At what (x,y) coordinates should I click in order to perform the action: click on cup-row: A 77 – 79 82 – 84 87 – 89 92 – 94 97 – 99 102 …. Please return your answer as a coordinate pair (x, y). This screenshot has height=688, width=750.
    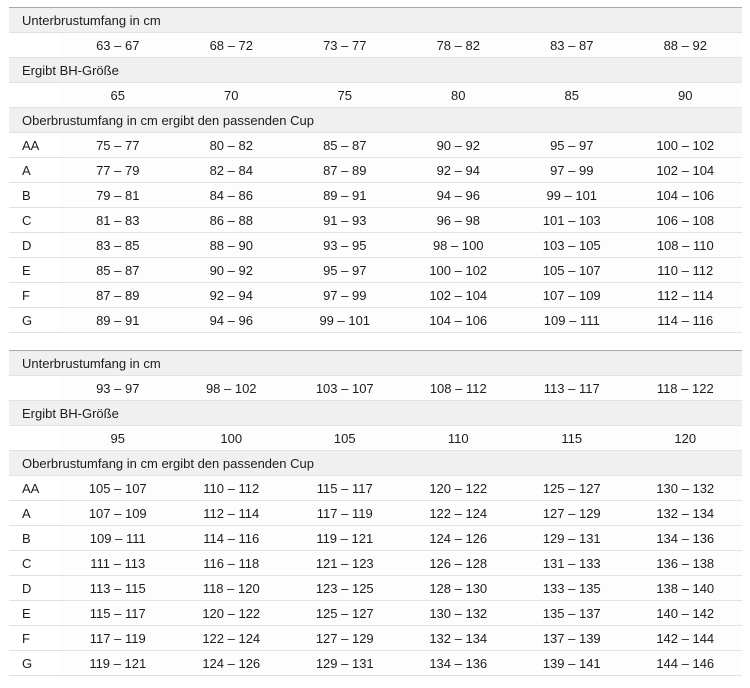
    Looking at the image, I should click on (375, 170).